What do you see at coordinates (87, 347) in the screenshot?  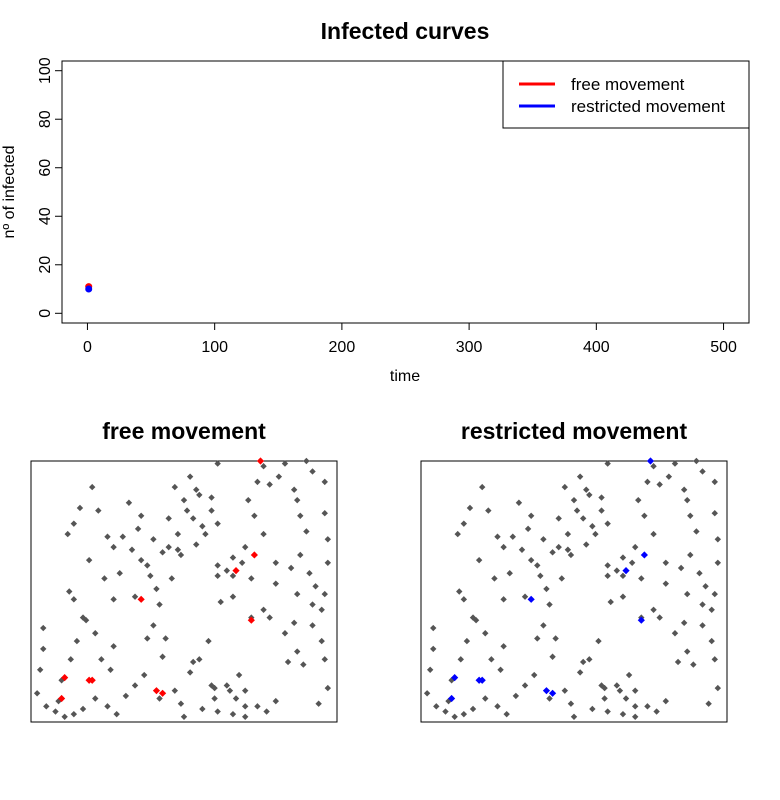 I see `x-tick-label: 0` at bounding box center [87, 347].